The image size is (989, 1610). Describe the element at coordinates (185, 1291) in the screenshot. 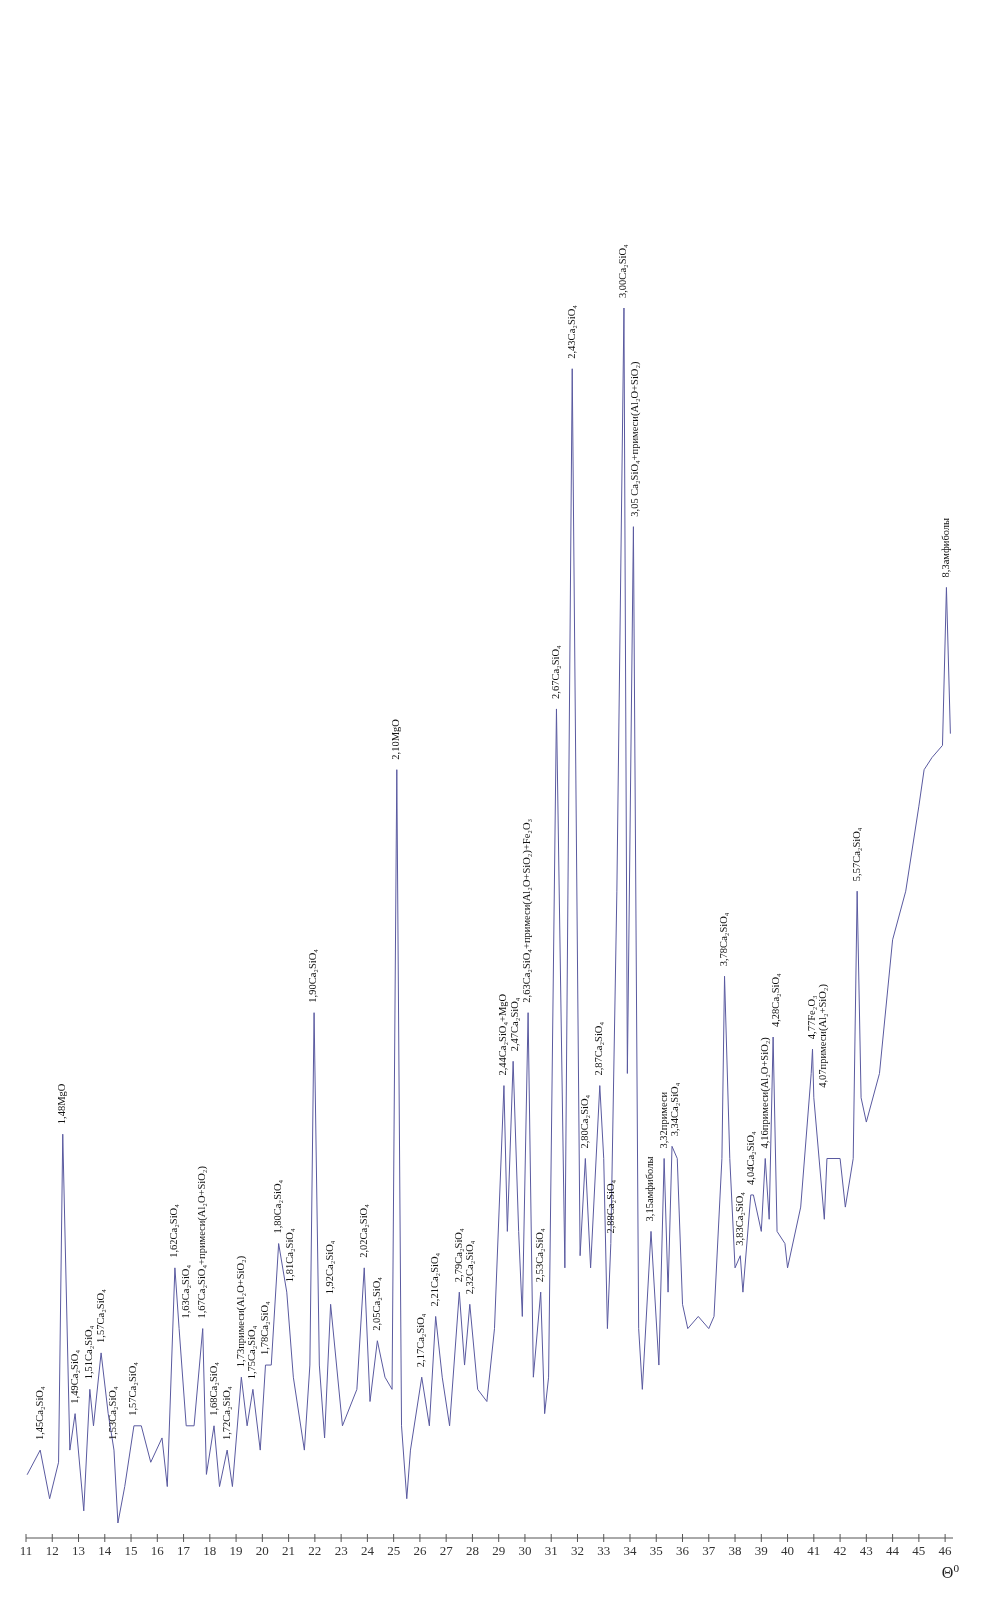

I see `annotation: 1,63Ca₂SiO₄` at that location.